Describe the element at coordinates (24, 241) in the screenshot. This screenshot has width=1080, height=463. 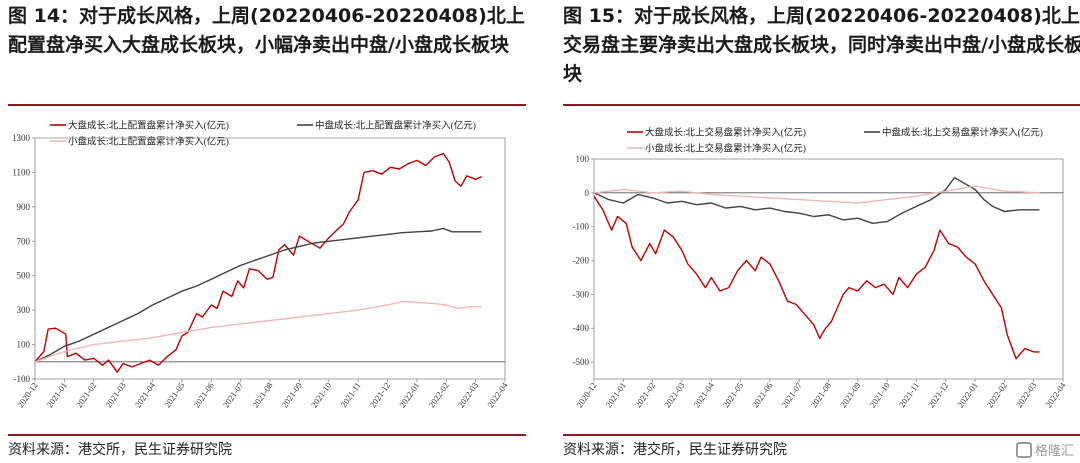
I see `y-tick-label: 700` at that location.